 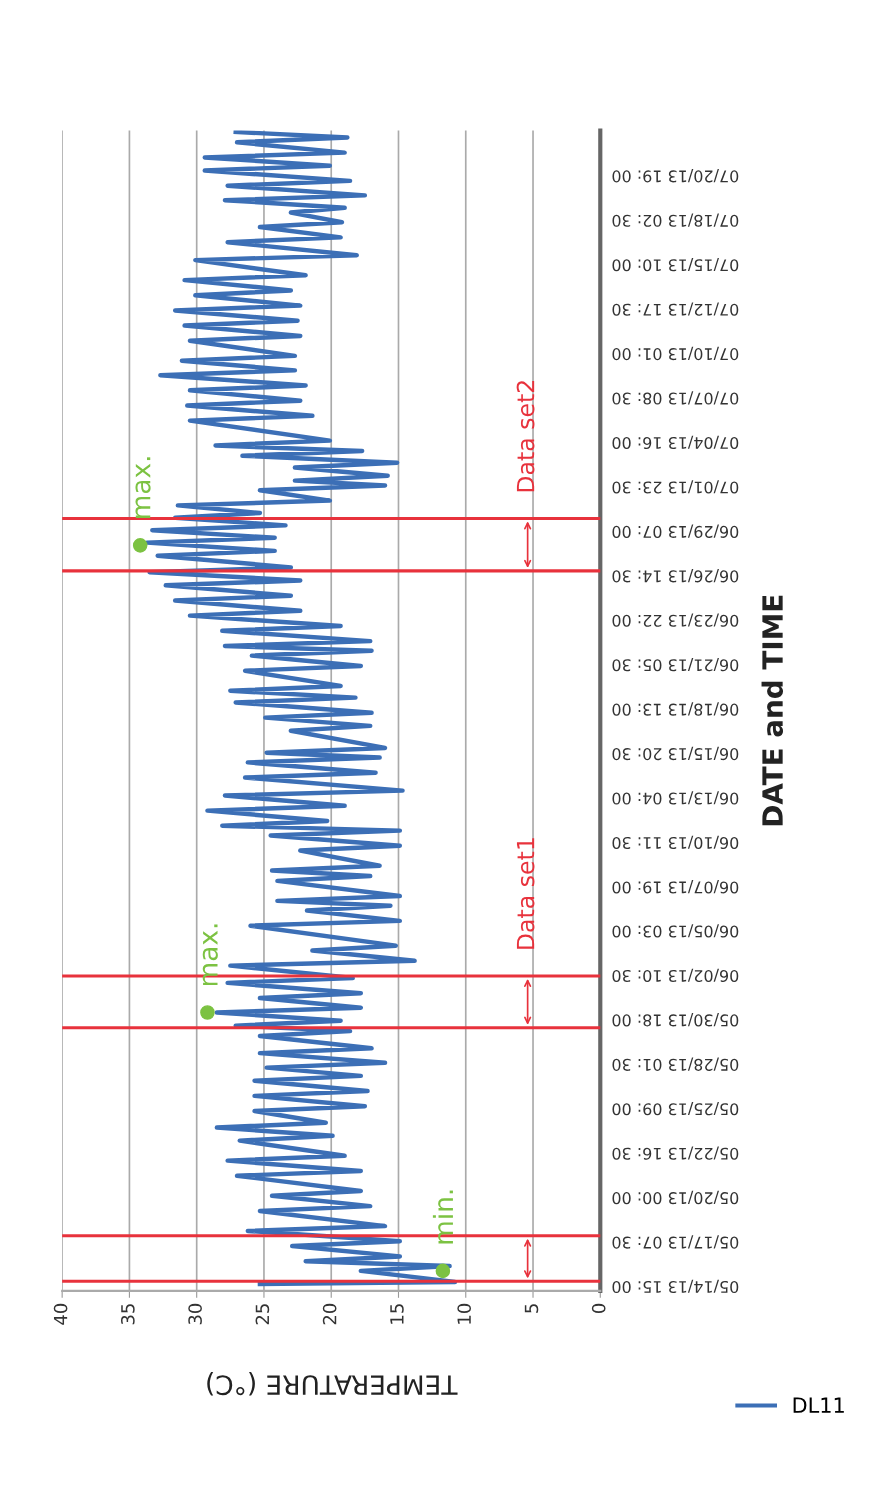 I want to click on x-tick-label: 35, so click(x=128, y=1314).